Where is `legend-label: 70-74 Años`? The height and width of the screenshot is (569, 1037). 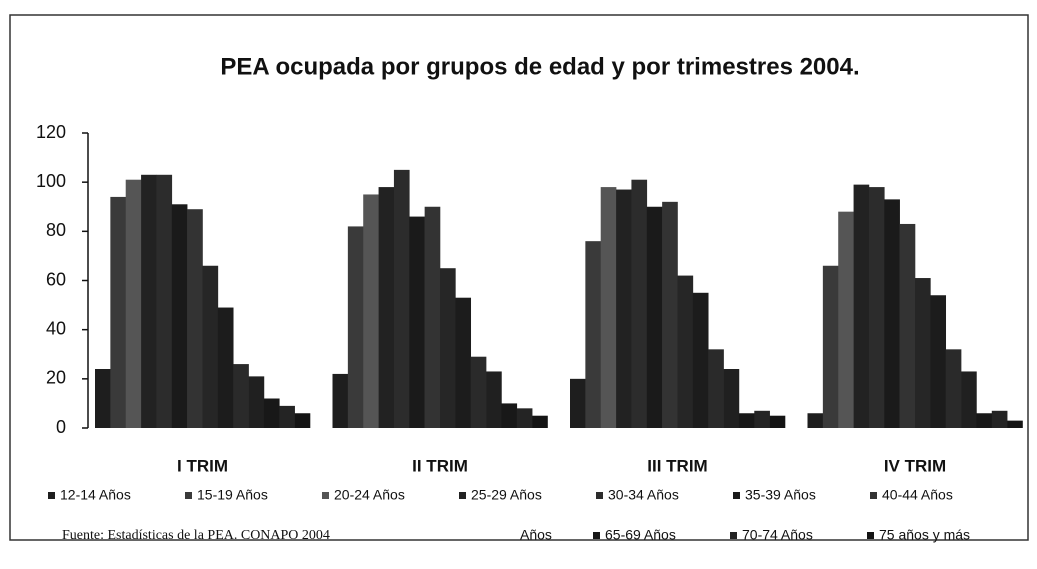
legend-label: 70-74 Años is located at coordinates (777, 535).